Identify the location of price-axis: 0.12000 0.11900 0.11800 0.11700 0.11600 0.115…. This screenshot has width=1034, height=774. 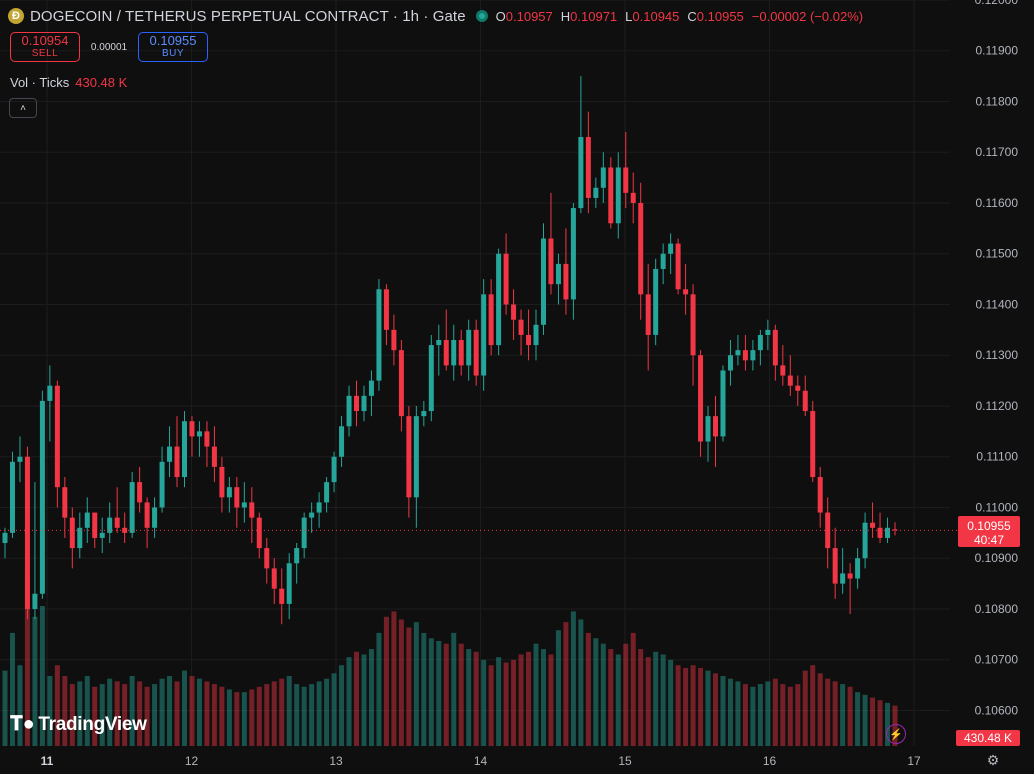
(997, 358).